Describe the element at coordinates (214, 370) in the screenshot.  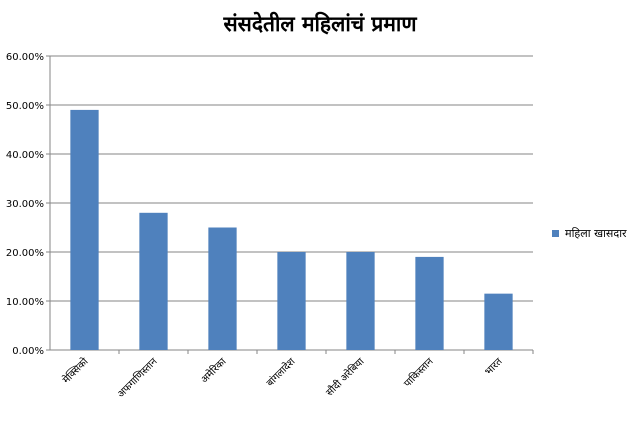
I see `x-tick-label: अमेरिका` at that location.